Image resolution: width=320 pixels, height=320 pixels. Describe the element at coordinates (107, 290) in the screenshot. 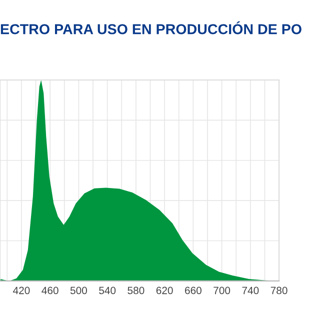

I see `x-tick-label: 540` at that location.